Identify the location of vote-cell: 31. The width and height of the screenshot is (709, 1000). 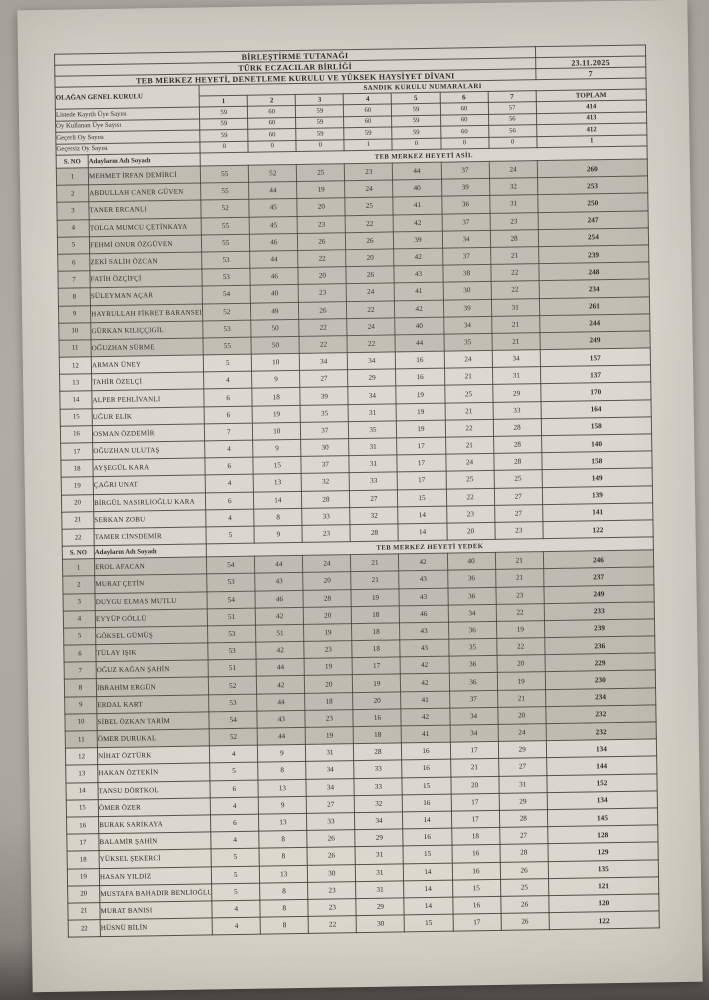
(379, 855).